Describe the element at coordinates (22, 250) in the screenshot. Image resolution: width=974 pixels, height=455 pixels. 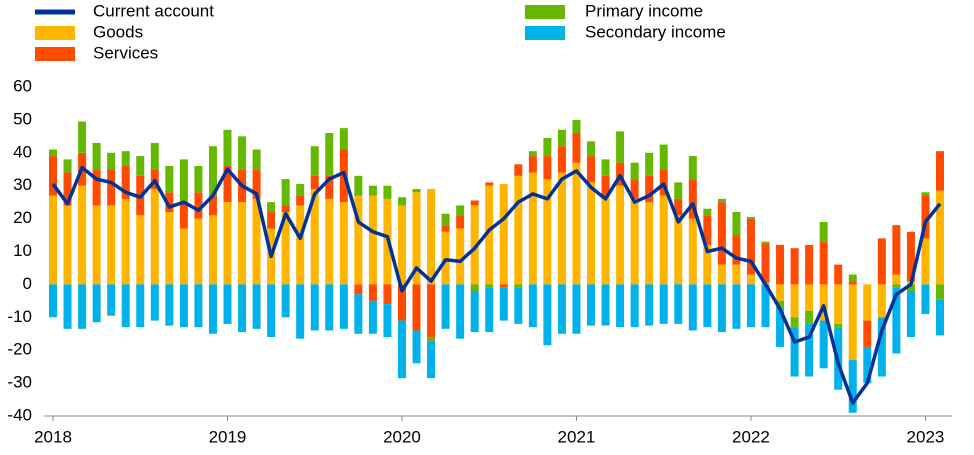
I see `y-tick-label: 10` at that location.